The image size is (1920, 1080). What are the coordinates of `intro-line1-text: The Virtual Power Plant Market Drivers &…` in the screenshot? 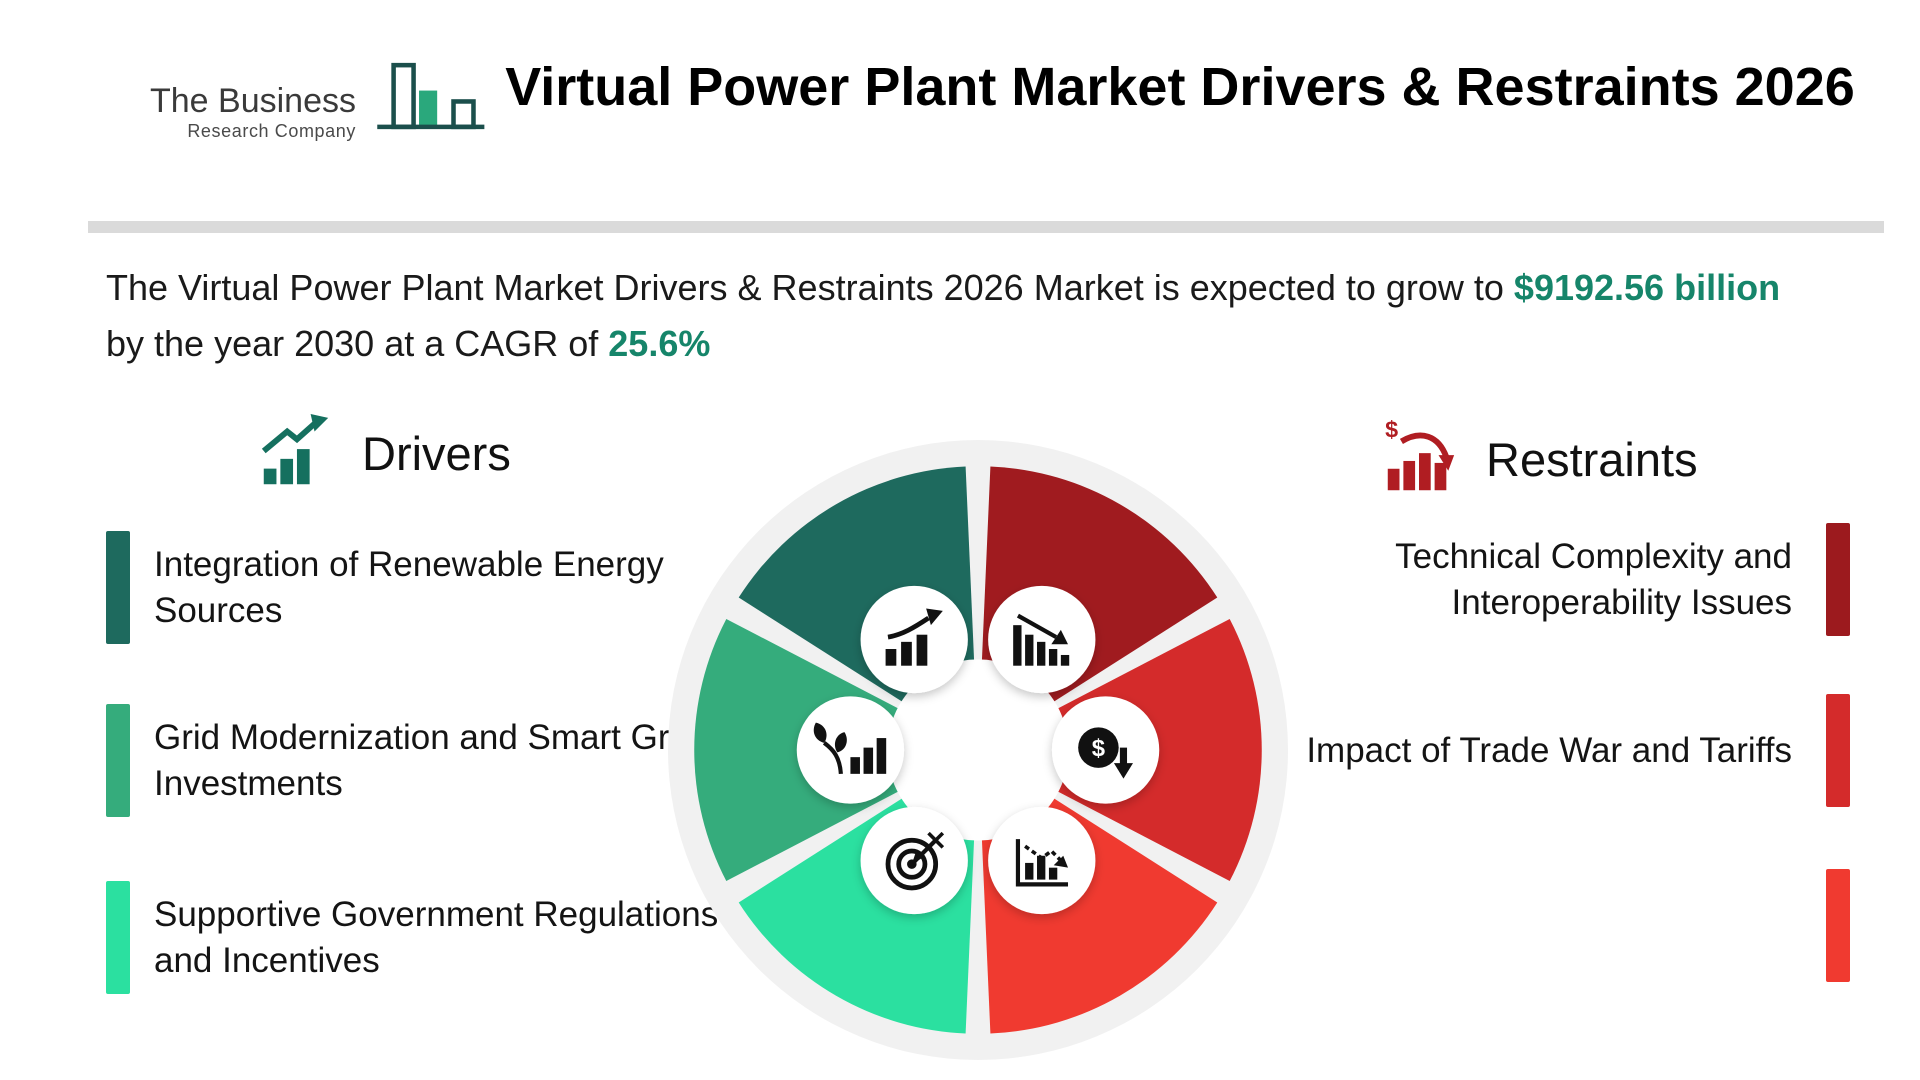 It's located at (810, 287).